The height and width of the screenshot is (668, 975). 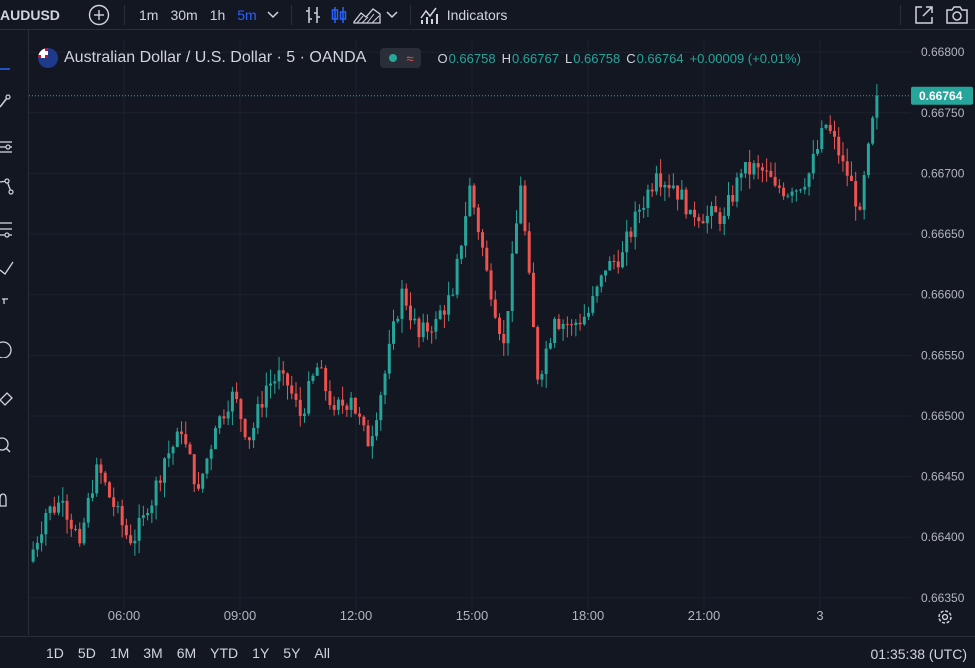 What do you see at coordinates (7, 101) in the screenshot?
I see `trend-line-icon` at bounding box center [7, 101].